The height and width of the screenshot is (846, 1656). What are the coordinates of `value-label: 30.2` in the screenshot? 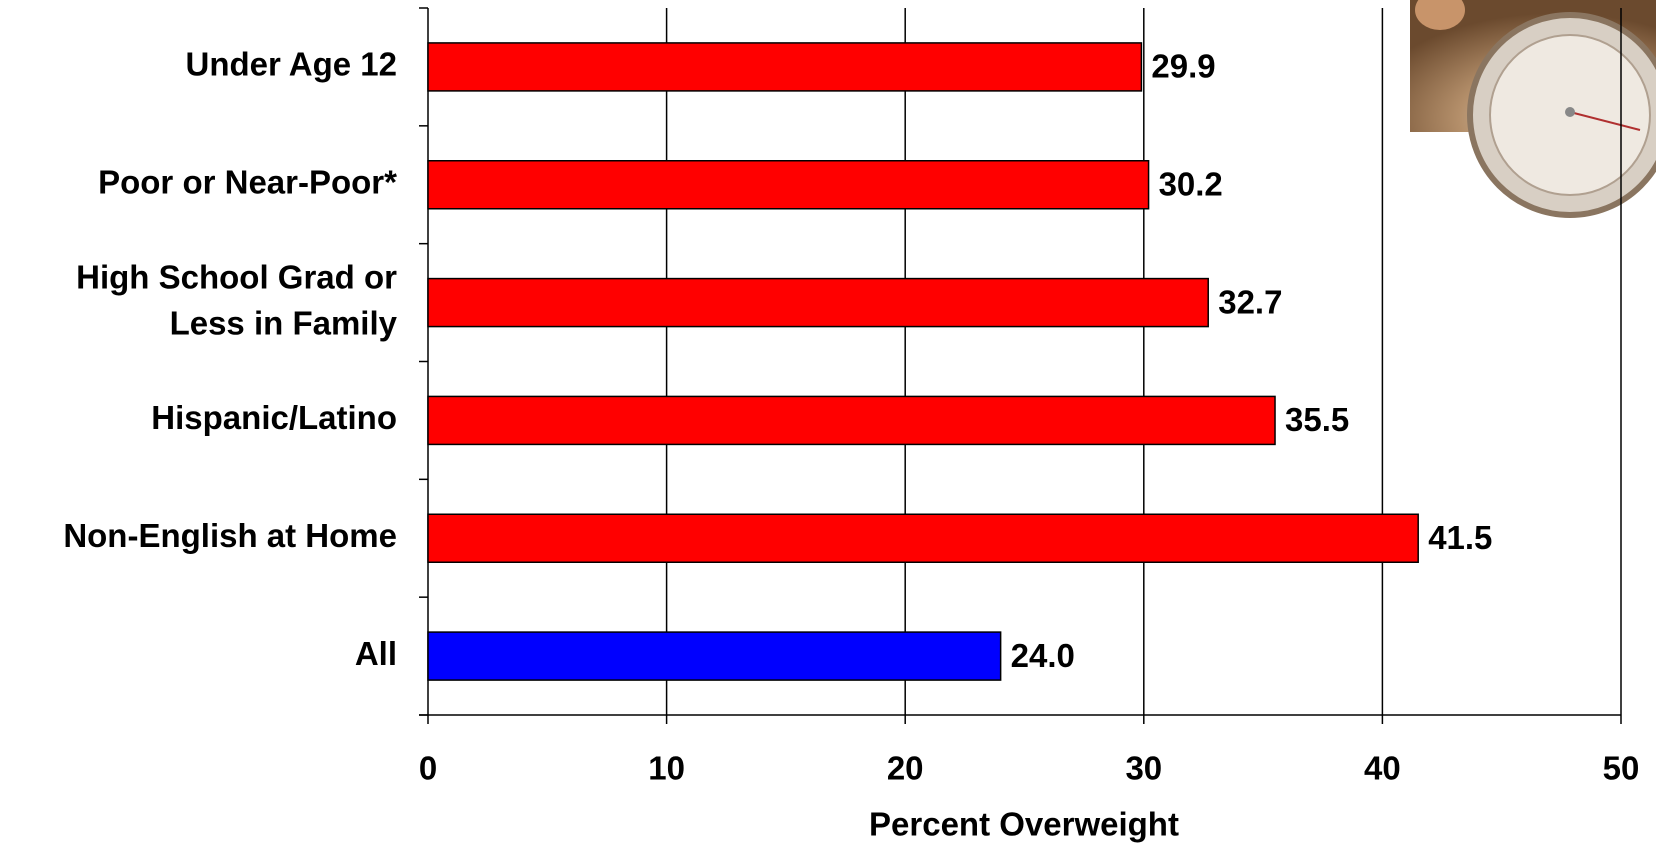 It's located at (1191, 183).